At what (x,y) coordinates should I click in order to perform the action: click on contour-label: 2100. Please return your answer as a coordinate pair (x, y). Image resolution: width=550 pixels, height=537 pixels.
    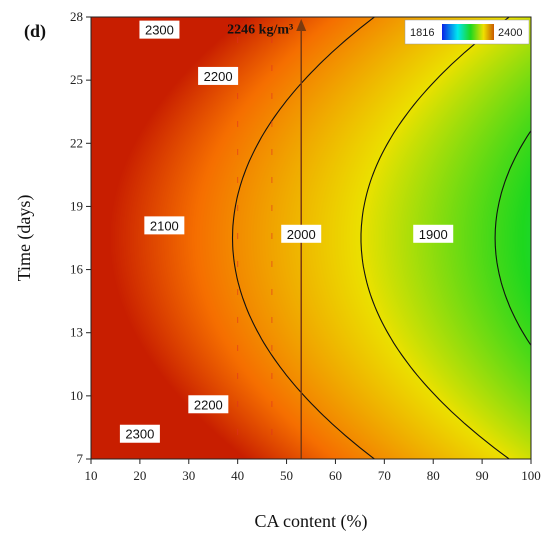
    Looking at the image, I should click on (164, 225).